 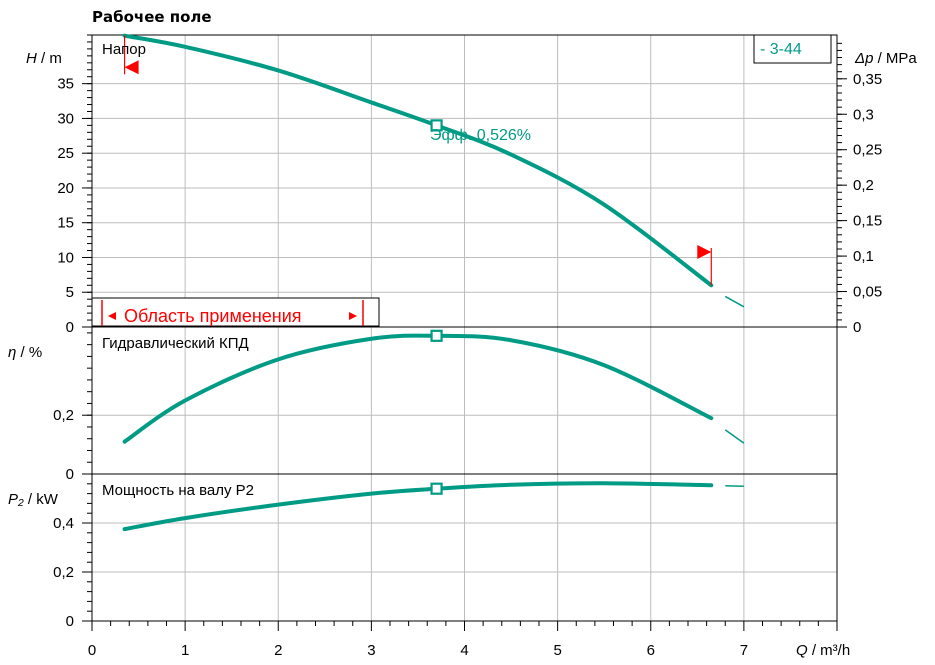 I want to click on x-tick-label: 6, so click(x=651, y=650).